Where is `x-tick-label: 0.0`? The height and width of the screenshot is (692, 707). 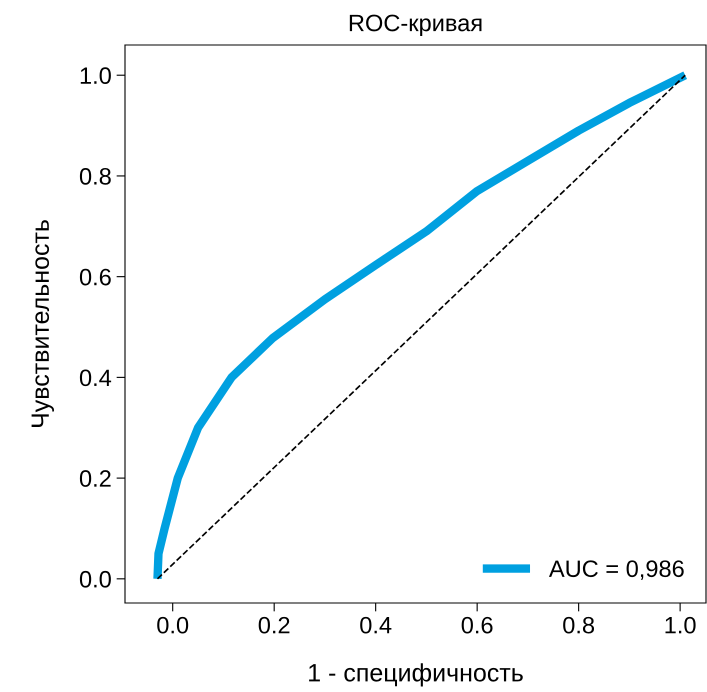 x-tick-label: 0.0 is located at coordinates (172, 625).